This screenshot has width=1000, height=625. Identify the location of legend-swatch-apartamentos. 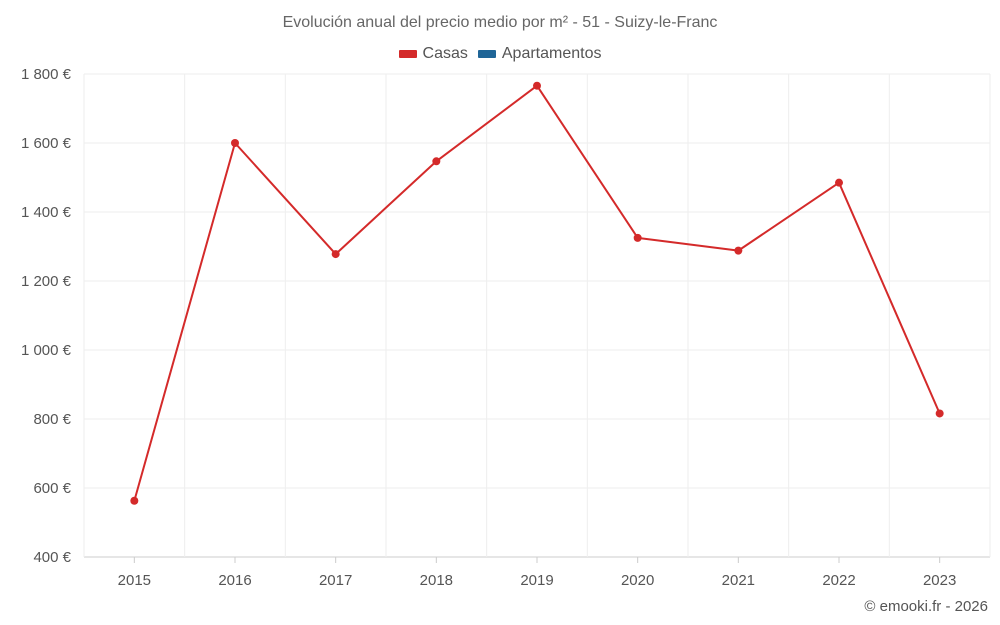
(486, 54).